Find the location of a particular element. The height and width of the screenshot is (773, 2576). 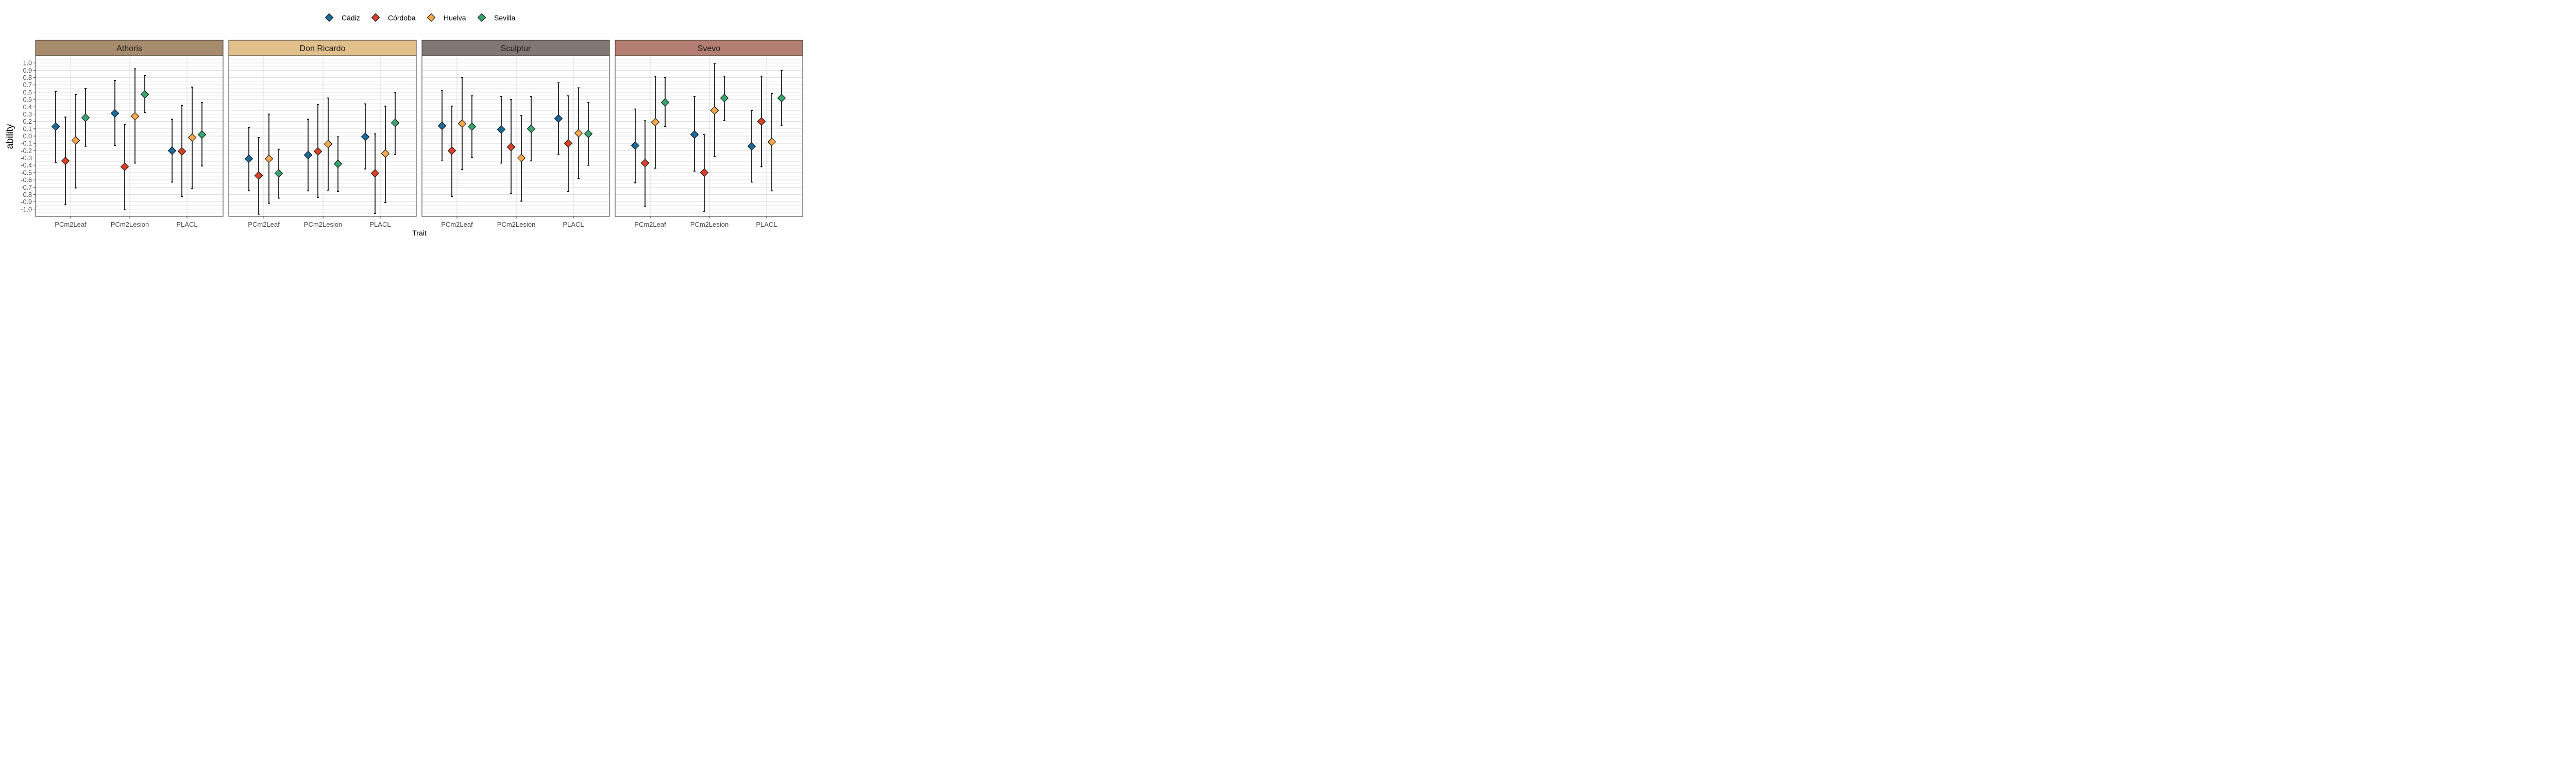

legend-label: Huelva is located at coordinates (455, 18).